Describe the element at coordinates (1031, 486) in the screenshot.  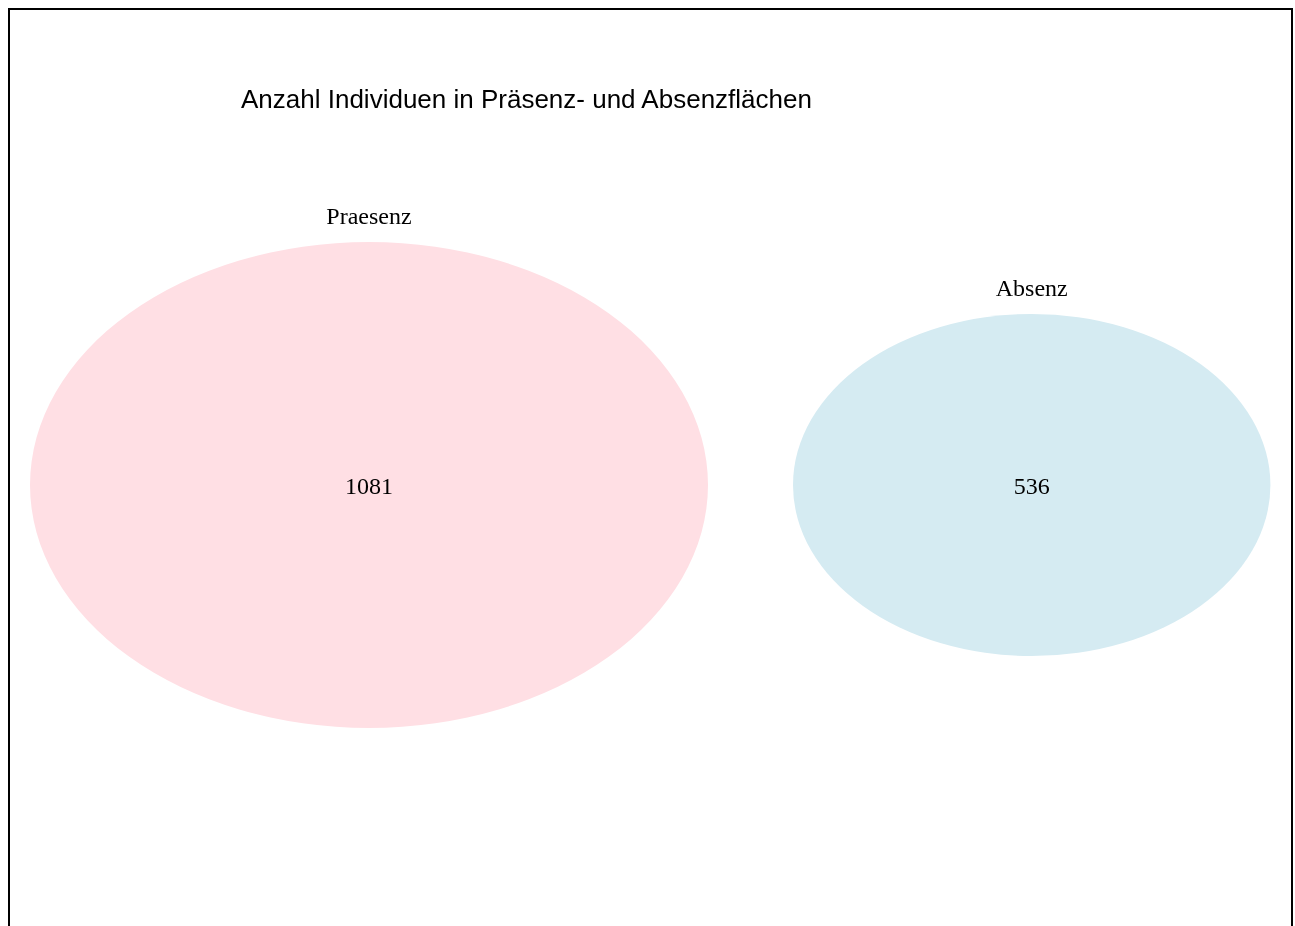
I see `data-label: 536` at that location.